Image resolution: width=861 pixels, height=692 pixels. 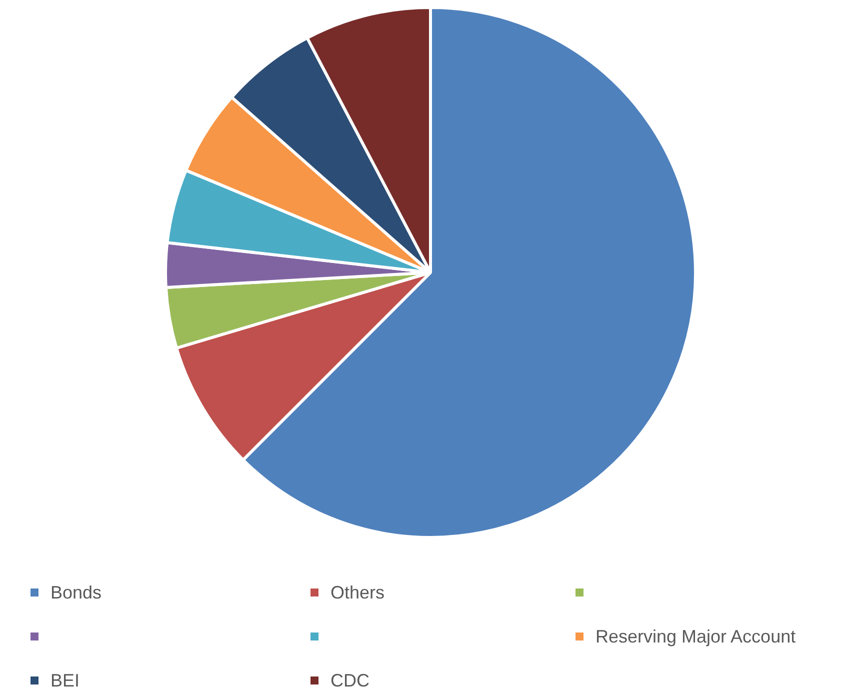 What do you see at coordinates (357, 592) in the screenshot?
I see `legend-label: Others` at bounding box center [357, 592].